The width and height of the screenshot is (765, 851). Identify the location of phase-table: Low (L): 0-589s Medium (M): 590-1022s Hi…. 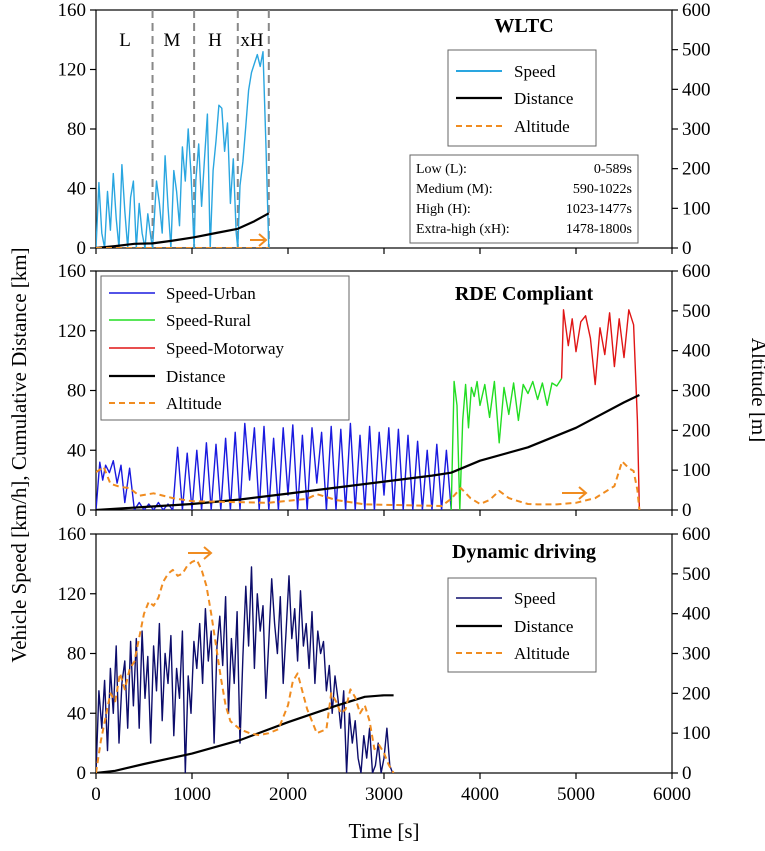
(524, 199).